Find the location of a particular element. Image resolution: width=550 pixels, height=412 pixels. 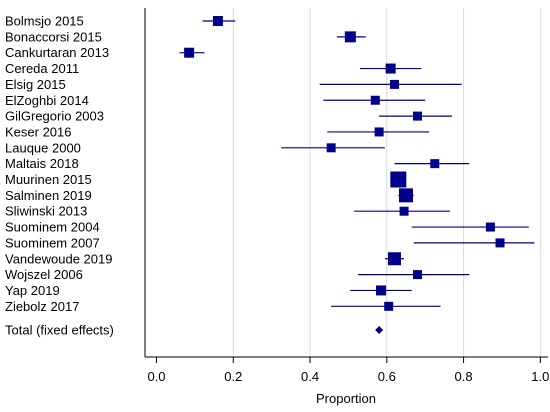

x-tick-label: 0.2 is located at coordinates (233, 376).